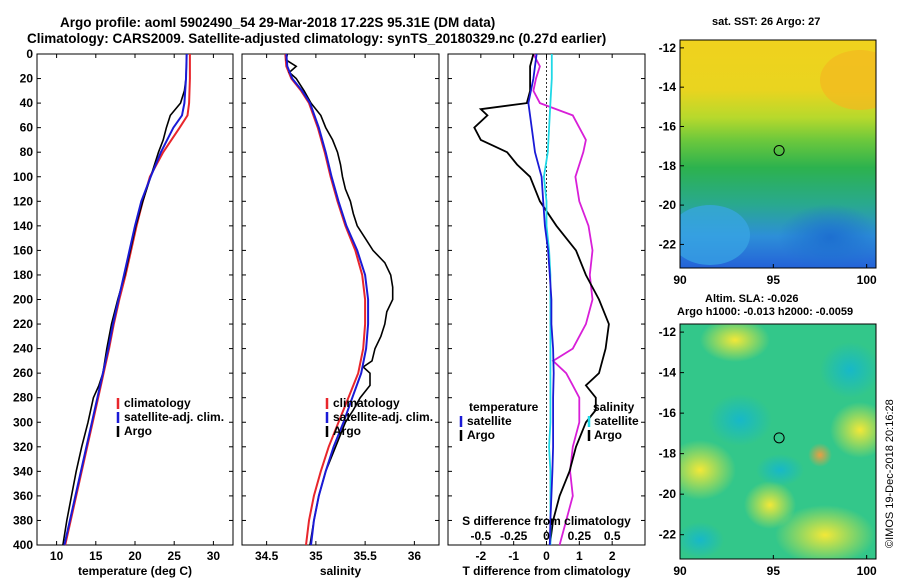 The image size is (900, 580). Describe the element at coordinates (57, 556) in the screenshot. I see `x-tick-label: 10` at that location.